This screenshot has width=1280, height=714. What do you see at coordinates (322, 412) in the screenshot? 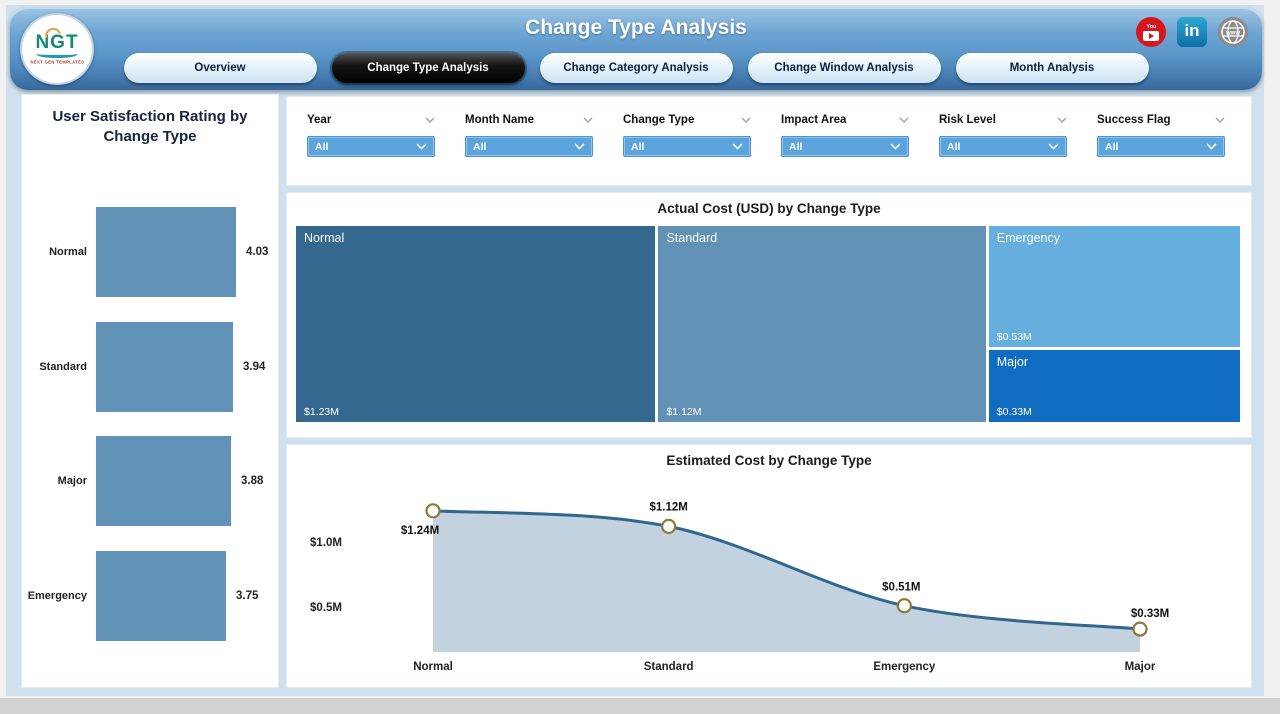
I see `treemap-tile-value: $1.23M` at bounding box center [322, 412].